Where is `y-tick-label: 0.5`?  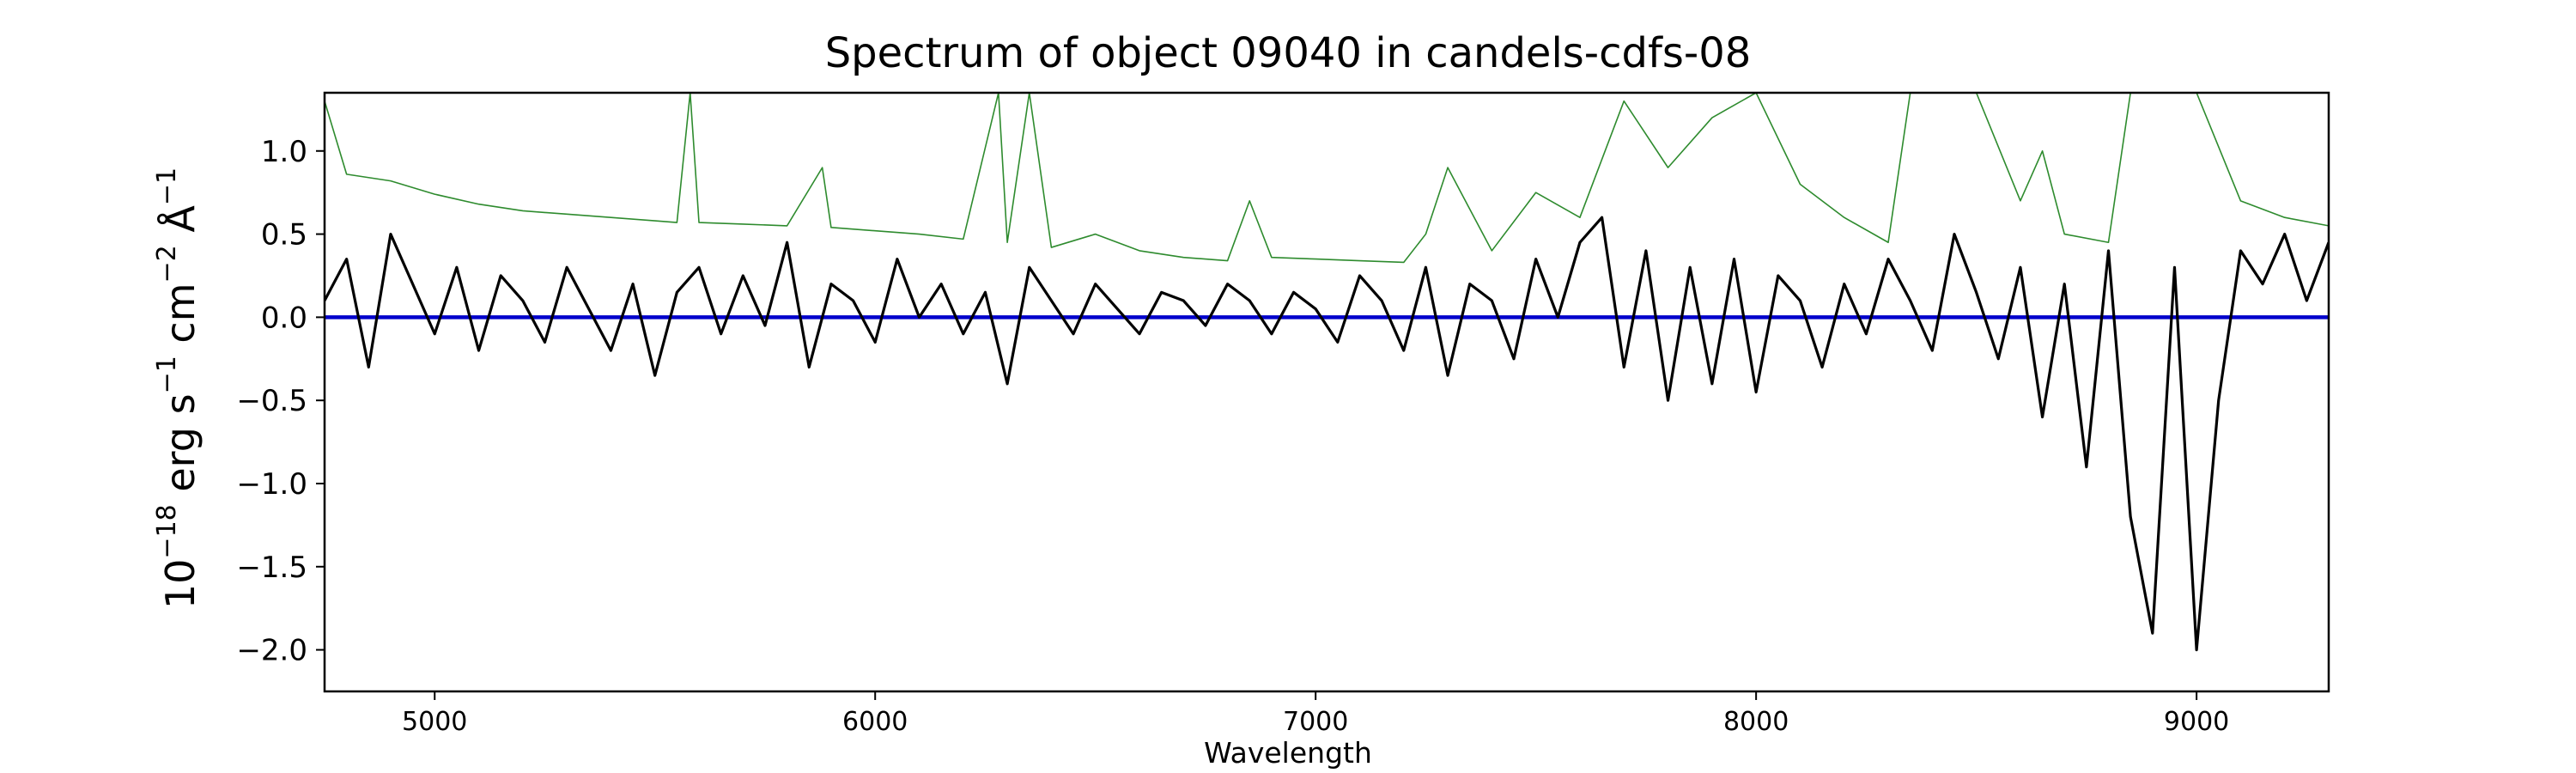
y-tick-label: 0.5 is located at coordinates (284, 236).